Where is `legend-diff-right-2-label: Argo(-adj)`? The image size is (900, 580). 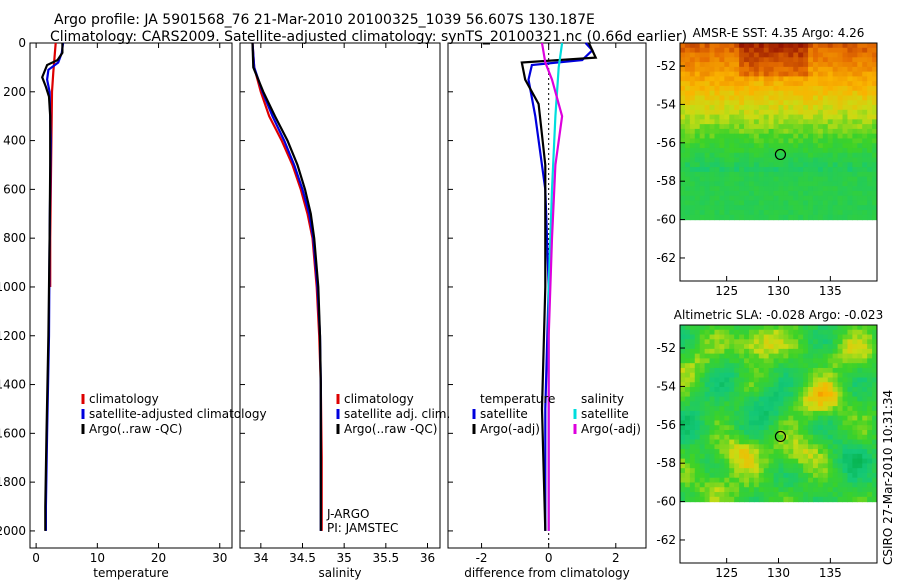
legend-diff-right-2-label: Argo(-adj) is located at coordinates (611, 429).